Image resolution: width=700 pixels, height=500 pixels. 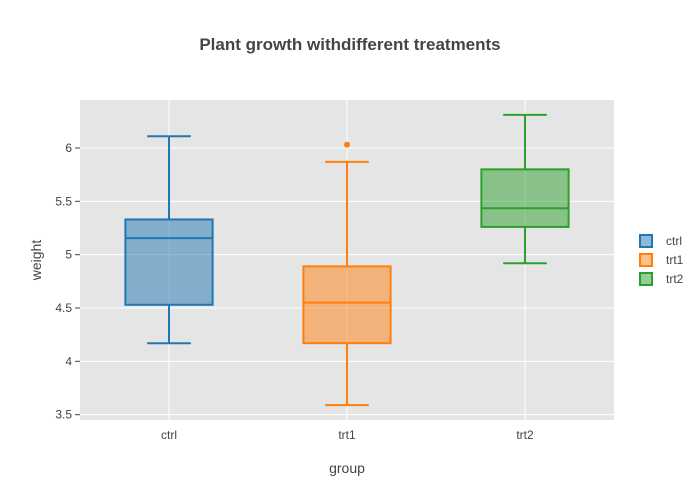 What do you see at coordinates (646, 279) in the screenshot?
I see `legend-swatch-trt2` at bounding box center [646, 279].